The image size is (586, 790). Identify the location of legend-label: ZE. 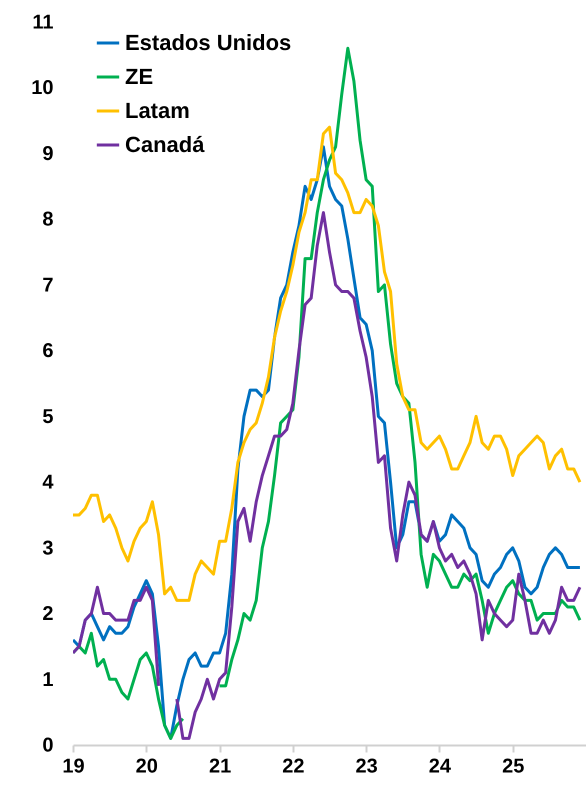
(139, 76).